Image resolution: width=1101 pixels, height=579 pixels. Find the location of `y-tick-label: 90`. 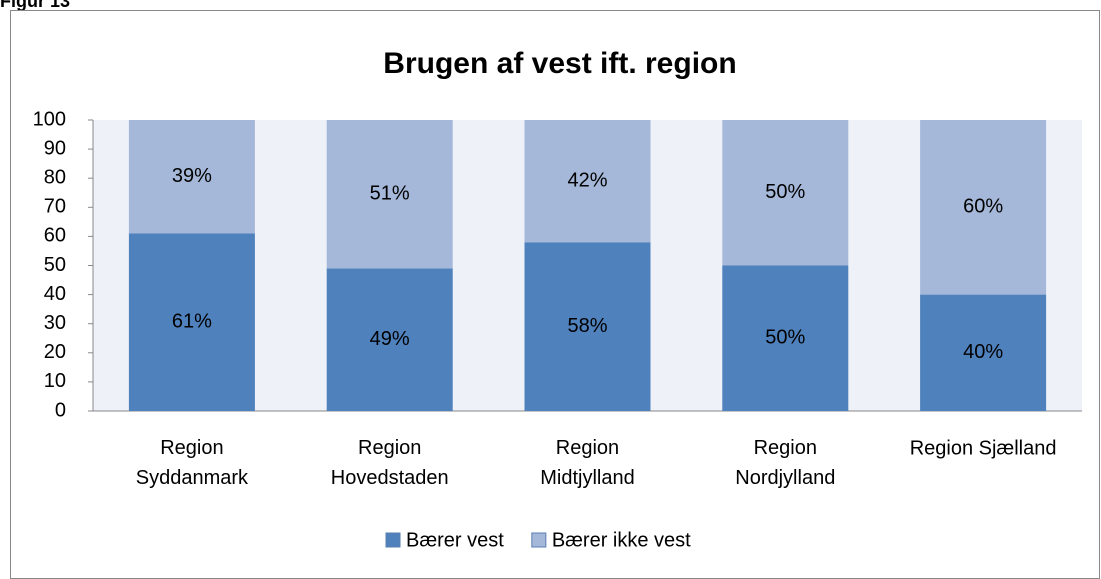

y-tick-label: 90 is located at coordinates (55, 148).